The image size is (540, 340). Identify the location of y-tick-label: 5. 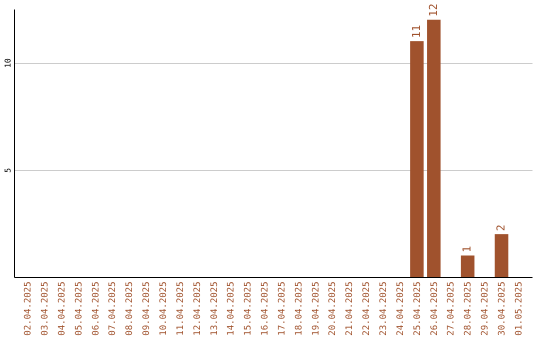
(8, 170).